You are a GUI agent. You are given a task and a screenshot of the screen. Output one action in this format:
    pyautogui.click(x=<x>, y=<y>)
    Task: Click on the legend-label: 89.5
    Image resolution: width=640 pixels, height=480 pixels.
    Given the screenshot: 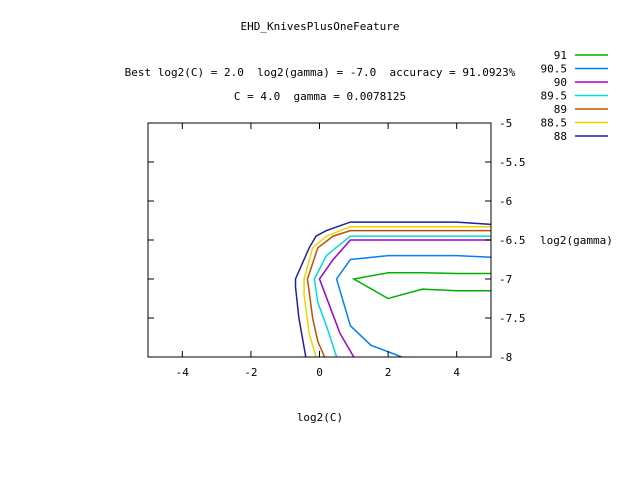 What is the action you would take?
    pyautogui.click(x=554, y=96)
    